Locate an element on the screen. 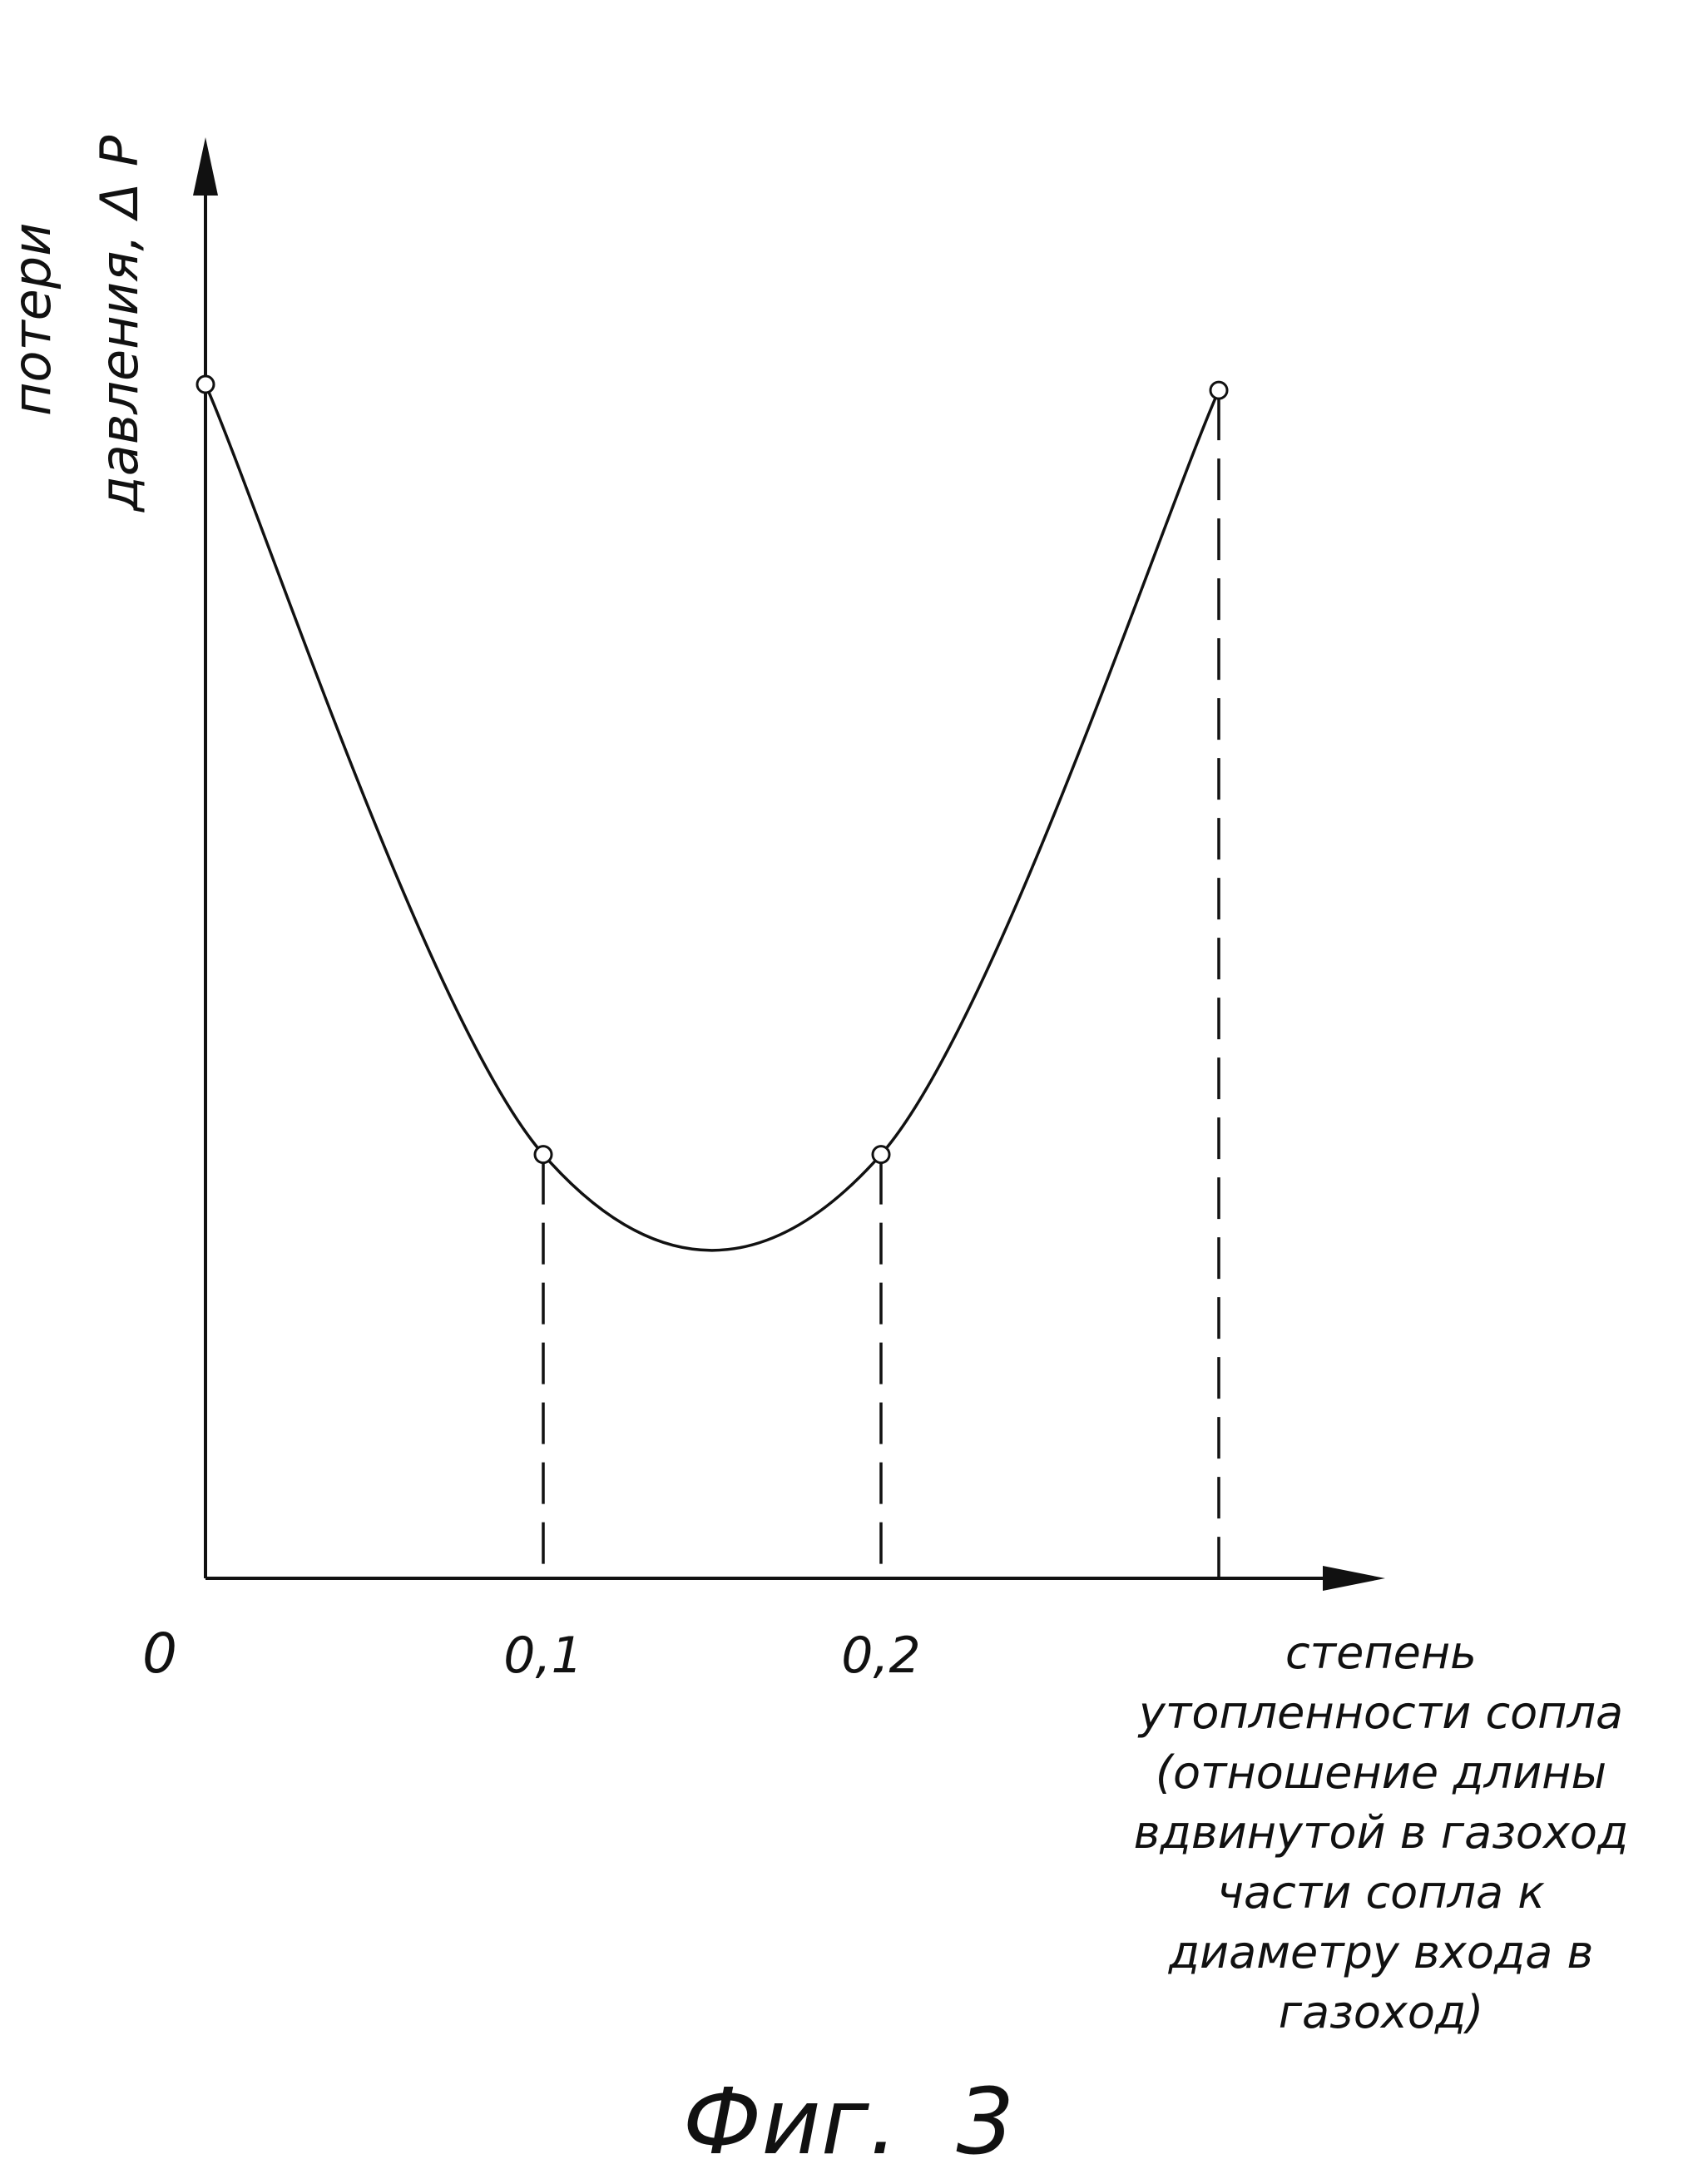  x-axis-arrowhead is located at coordinates (1354, 1578).